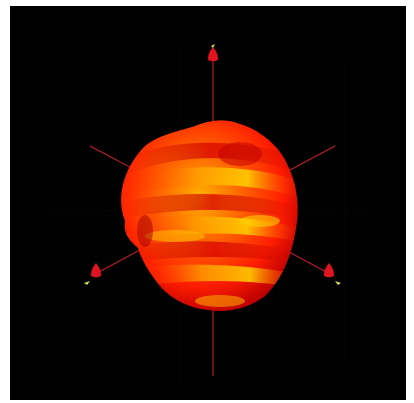  What do you see at coordinates (213, 53) in the screenshot?
I see `z-axis-arrowhead-icon` at bounding box center [213, 53].